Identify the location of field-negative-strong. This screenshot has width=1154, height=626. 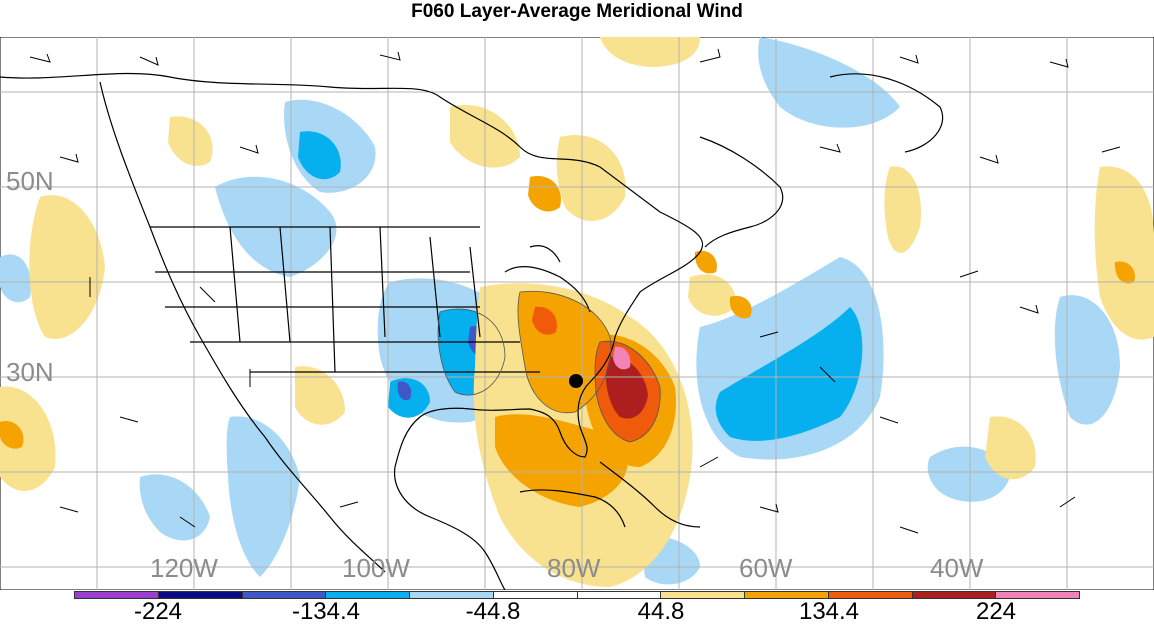
(404, 391).